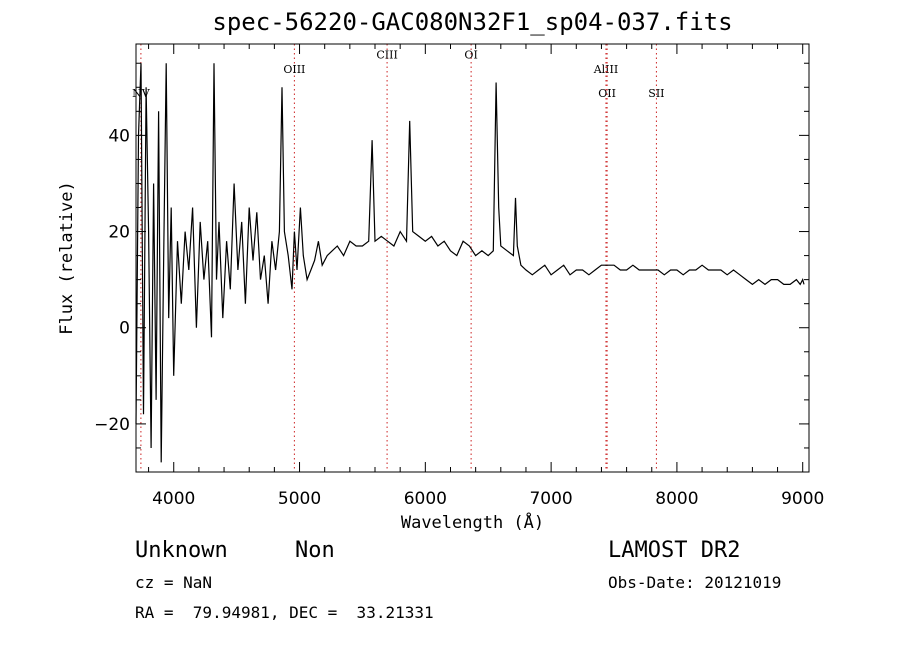 The width and height of the screenshot is (900, 650). What do you see at coordinates (181, 550) in the screenshot?
I see `object-class: Unknown` at bounding box center [181, 550].